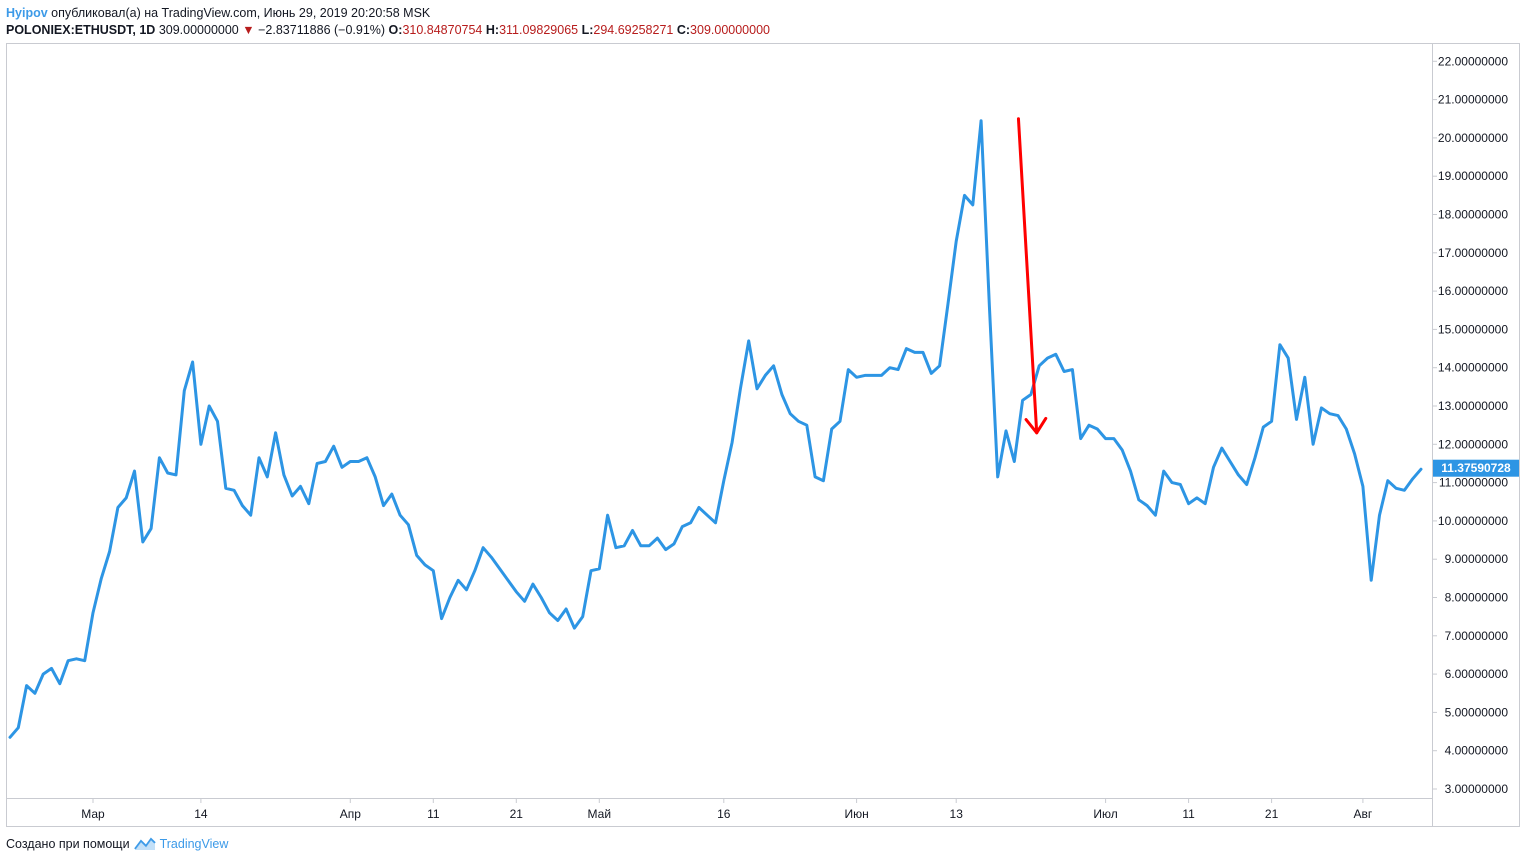 The image size is (1524, 864). I want to click on x-tick-label: 16, so click(724, 814).